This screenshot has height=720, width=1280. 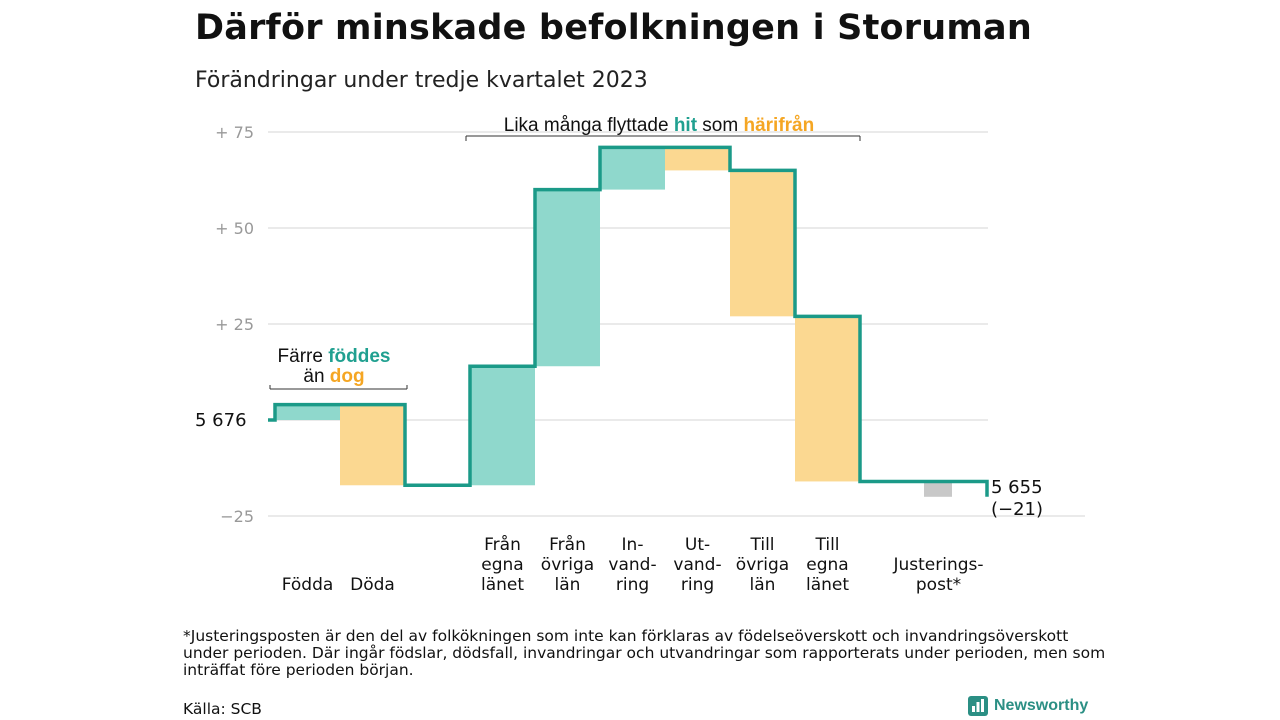 I want to click on x-category-label: Döda, so click(x=372, y=585).